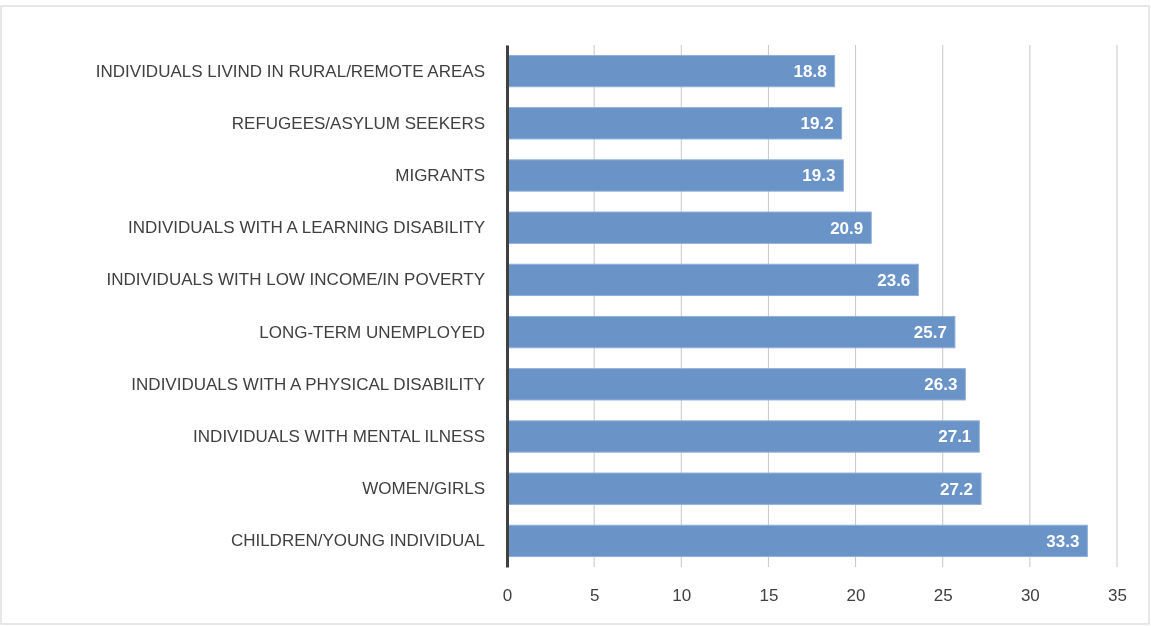 This screenshot has height=626, width=1151. Describe the element at coordinates (339, 436) in the screenshot. I see `y-tick-label: INDIVIDUALS WITH MENTAL ILNESS` at that location.